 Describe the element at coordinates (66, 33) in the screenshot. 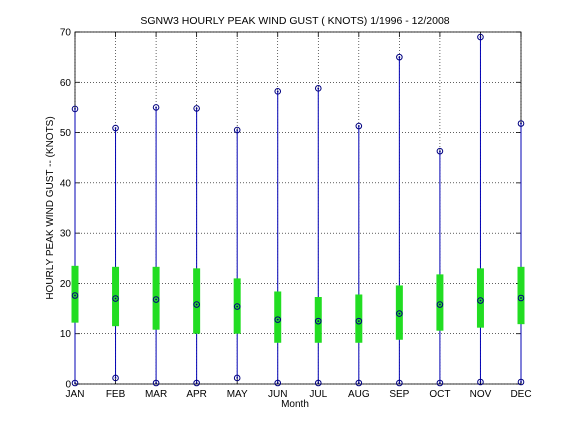

I see `y-tick-label: 70` at that location.